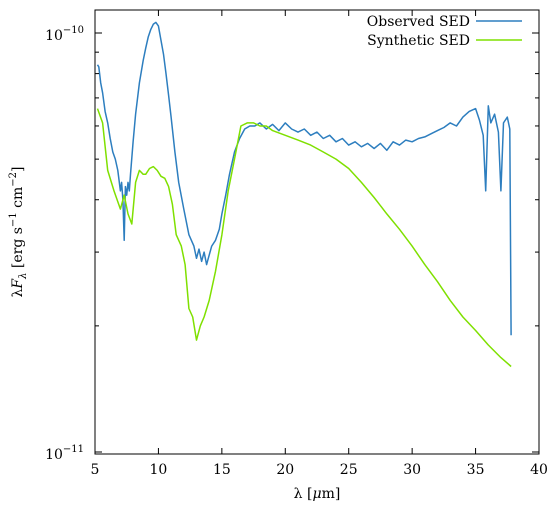  I want to click on y-tick-label-upper: 10−10, so click(64, 34).